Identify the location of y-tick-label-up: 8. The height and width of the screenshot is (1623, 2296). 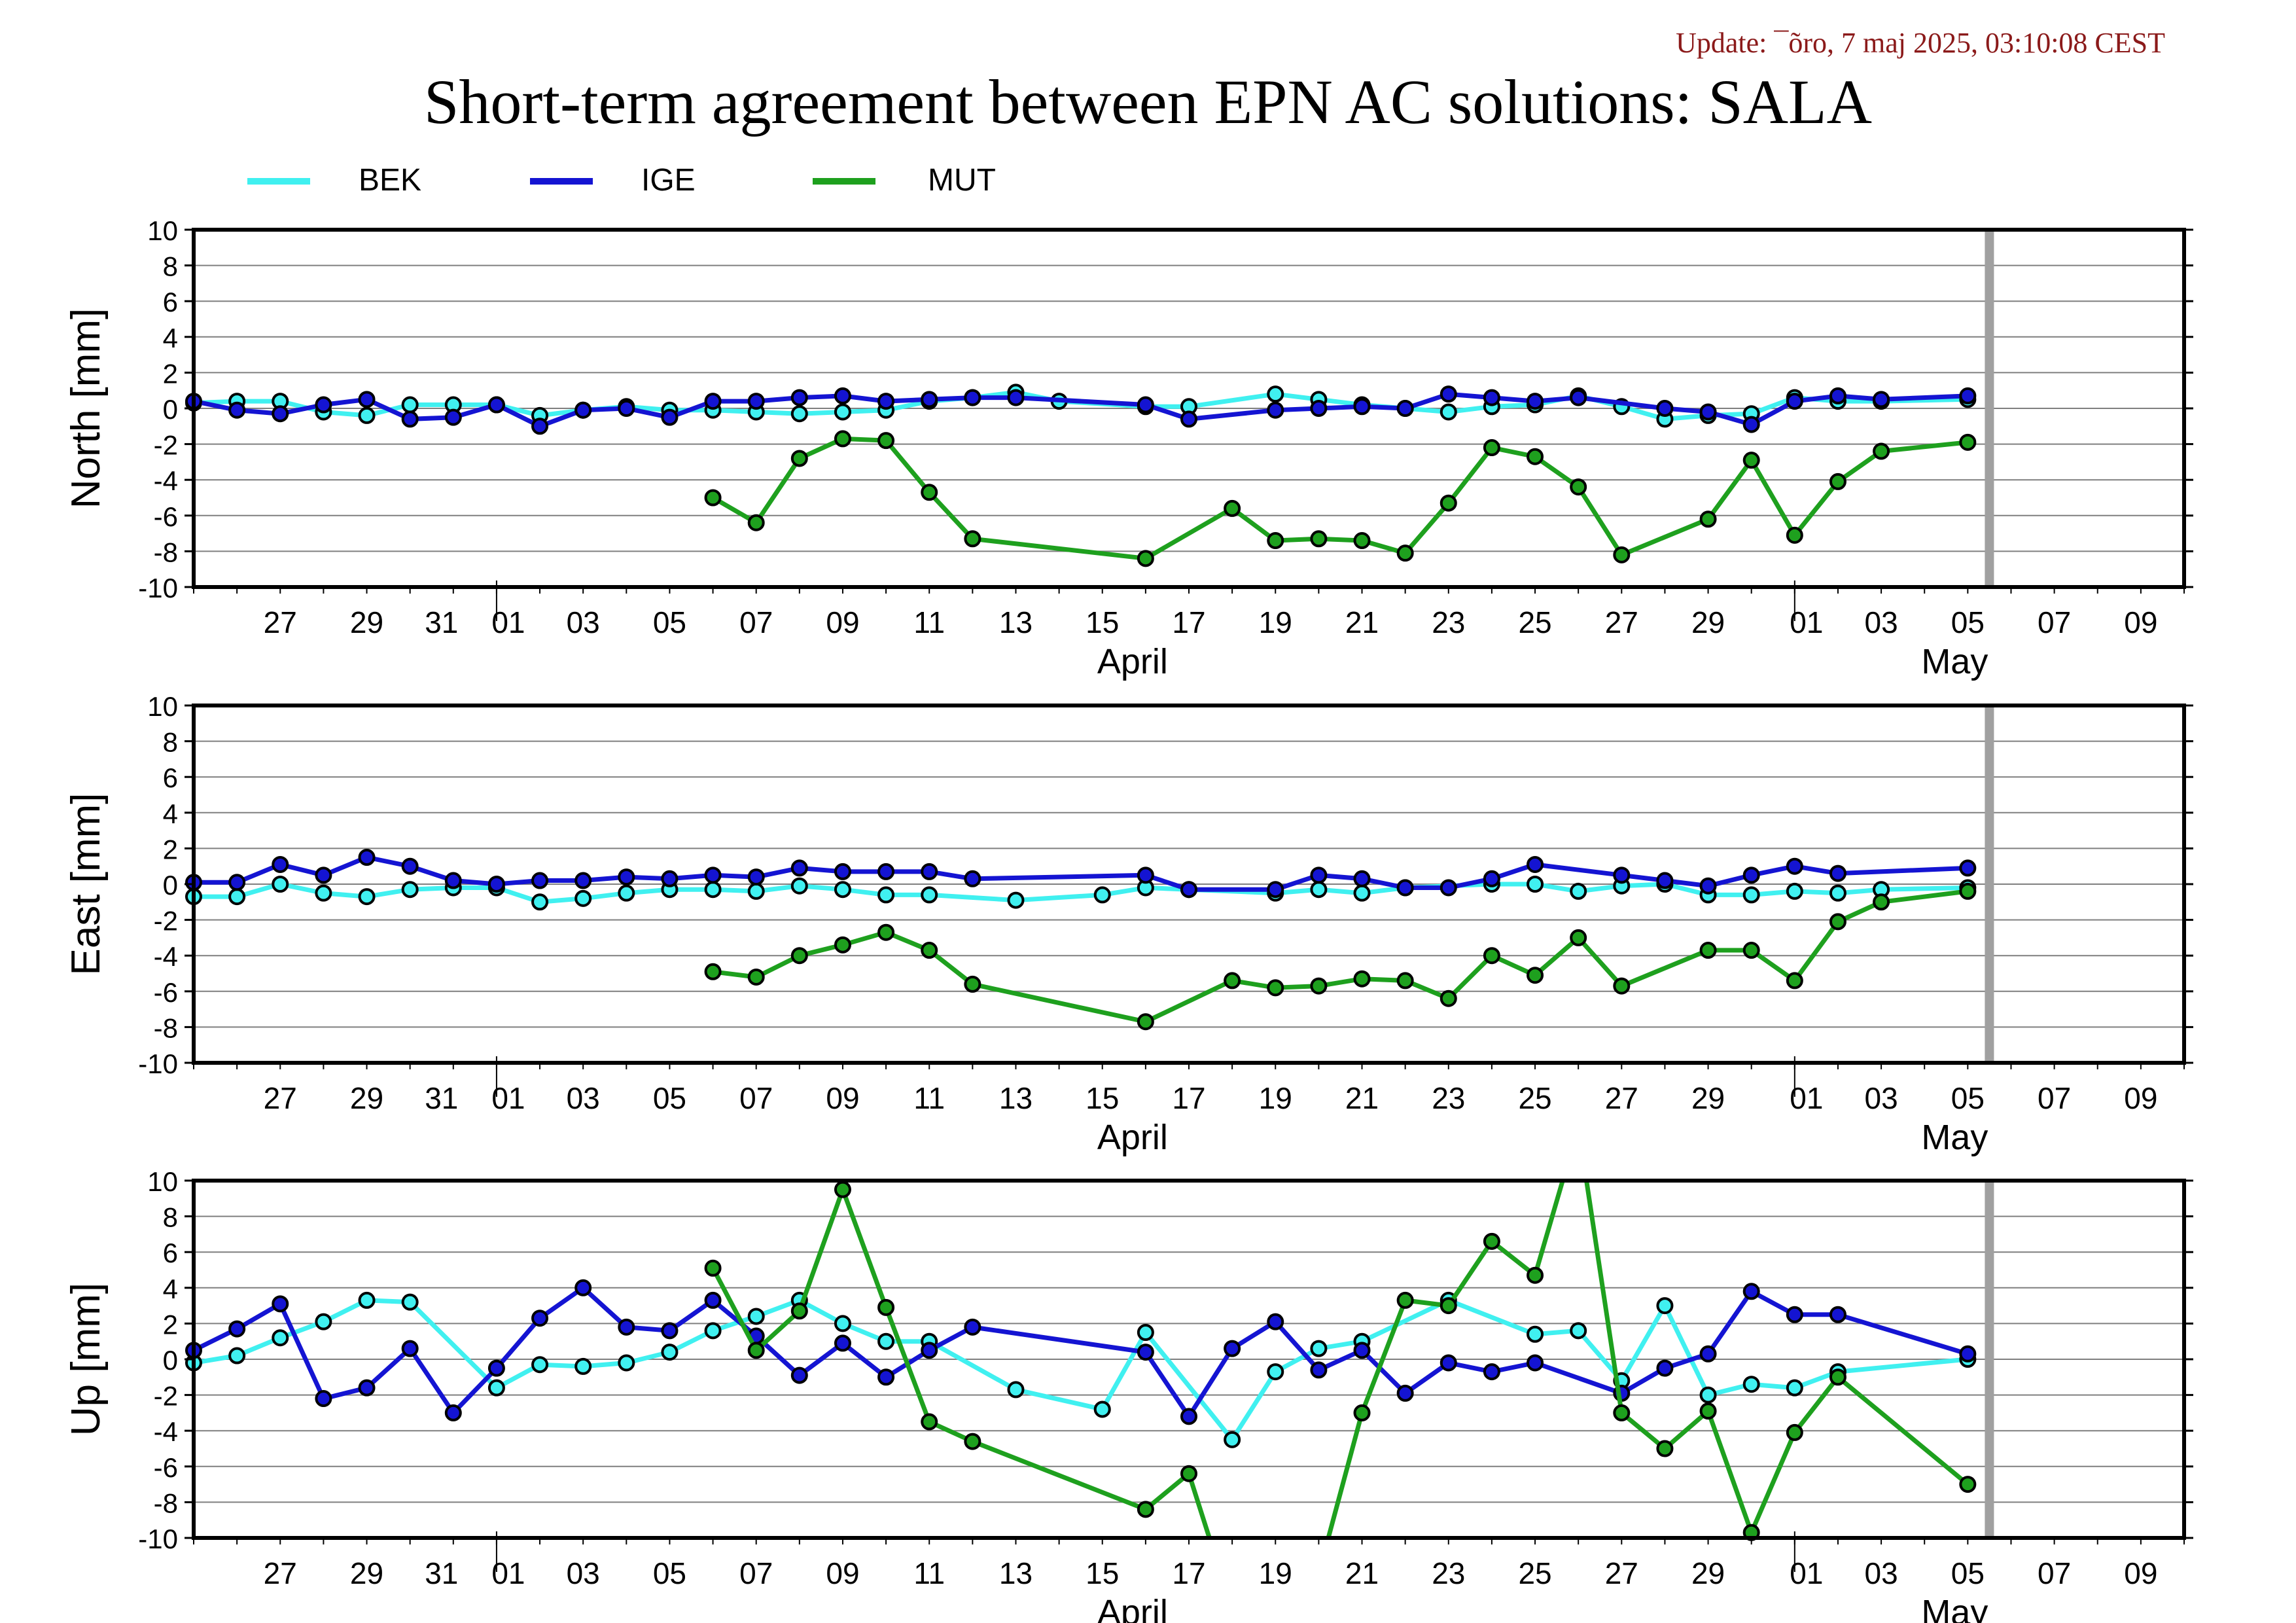
(170, 1217).